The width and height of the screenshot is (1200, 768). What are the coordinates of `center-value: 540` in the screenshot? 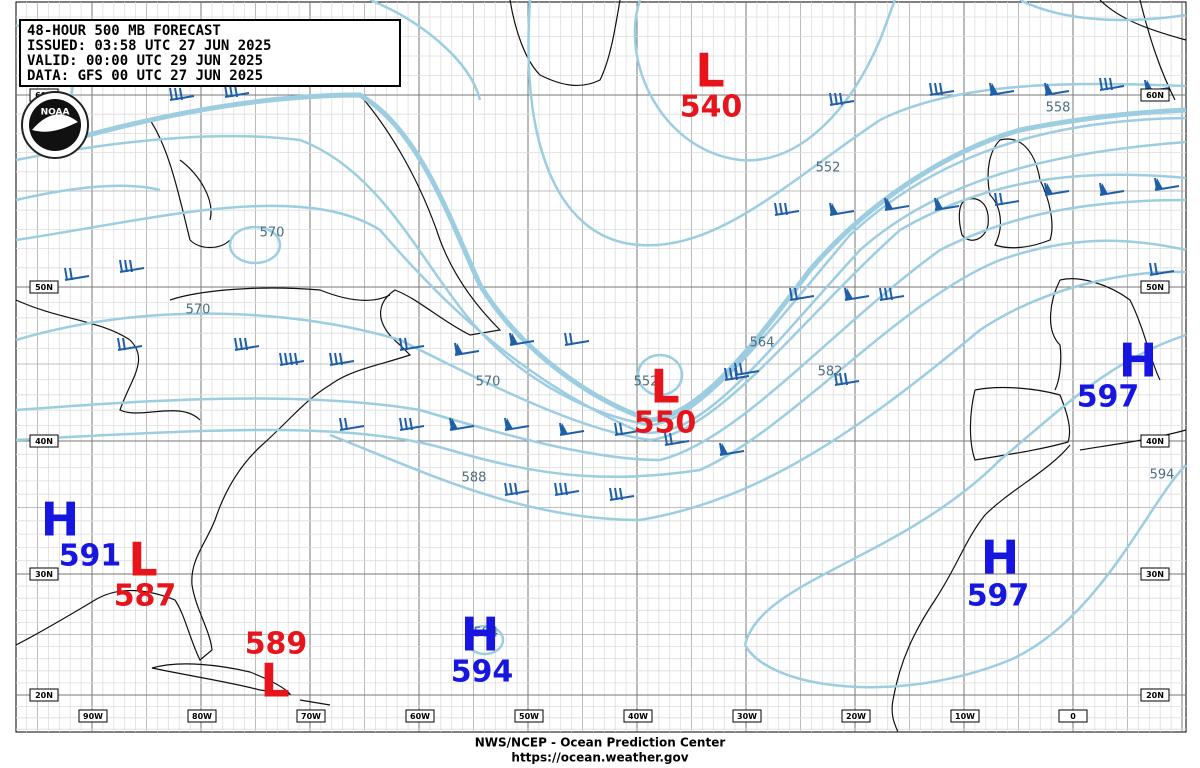 It's located at (711, 107).